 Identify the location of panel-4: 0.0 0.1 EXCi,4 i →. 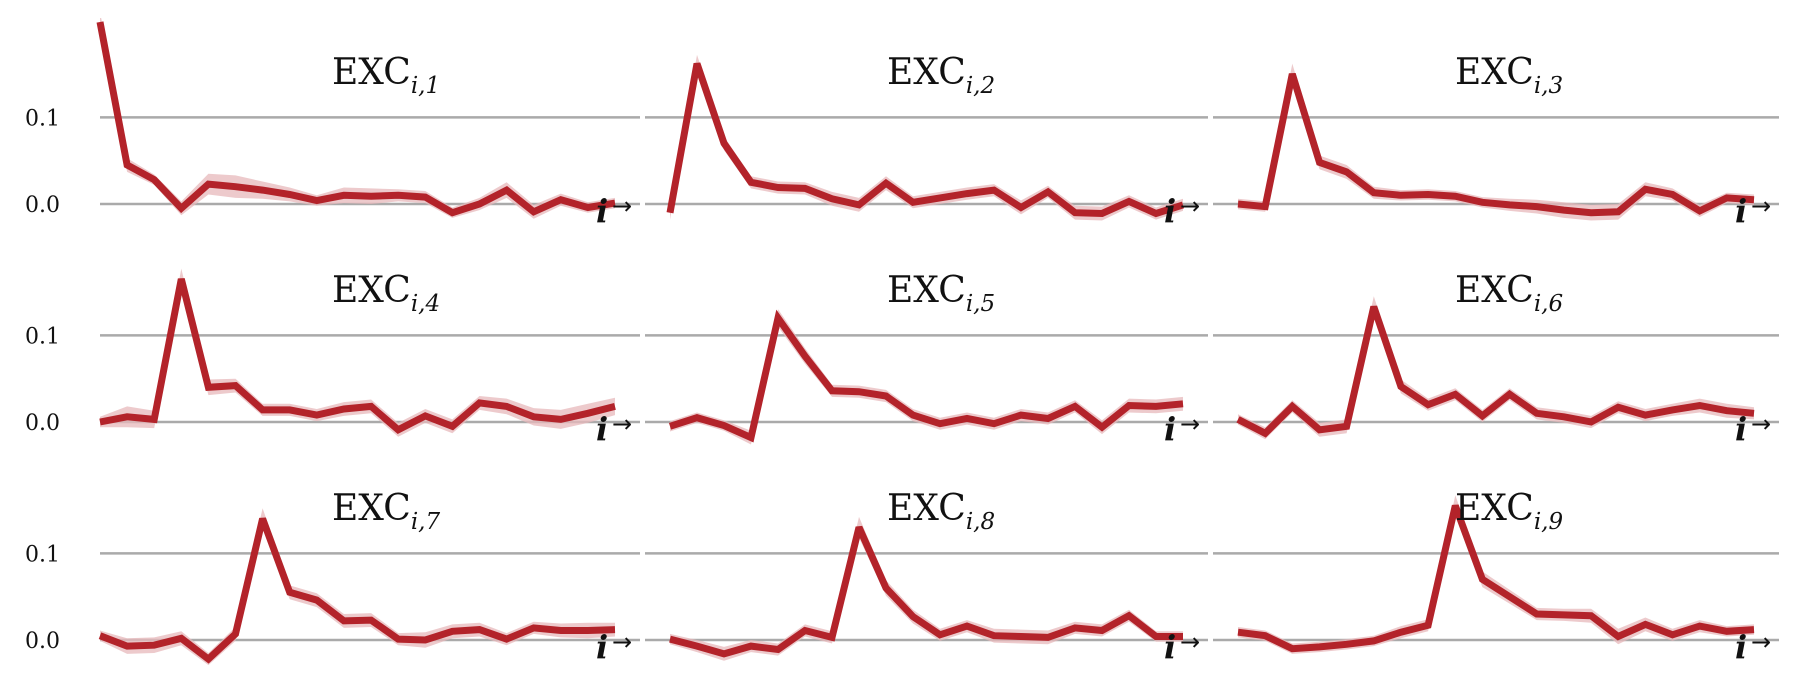
(332, 358).